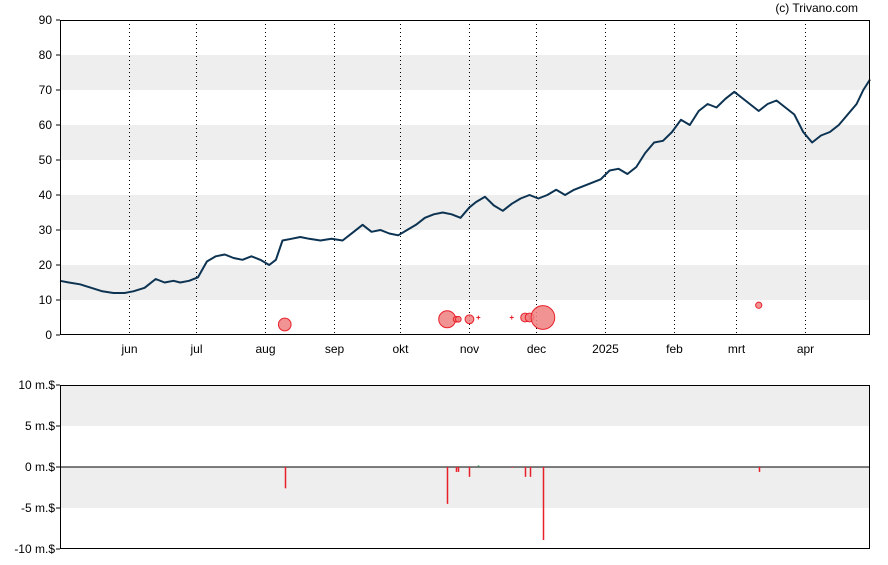 The height and width of the screenshot is (565, 888). Describe the element at coordinates (335, 349) in the screenshot. I see `x-tick-label: sep` at that location.